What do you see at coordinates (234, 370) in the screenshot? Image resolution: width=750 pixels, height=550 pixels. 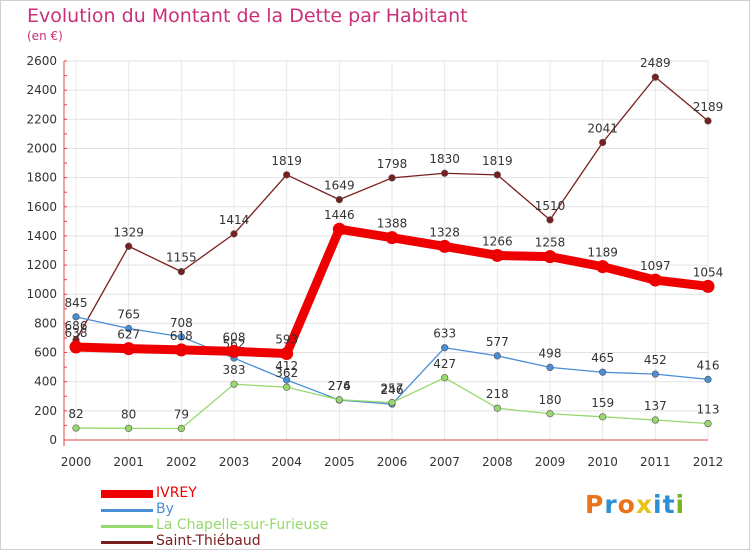 I see `data-label-la-chapelle-sur-furieuse: 383` at bounding box center [234, 370].